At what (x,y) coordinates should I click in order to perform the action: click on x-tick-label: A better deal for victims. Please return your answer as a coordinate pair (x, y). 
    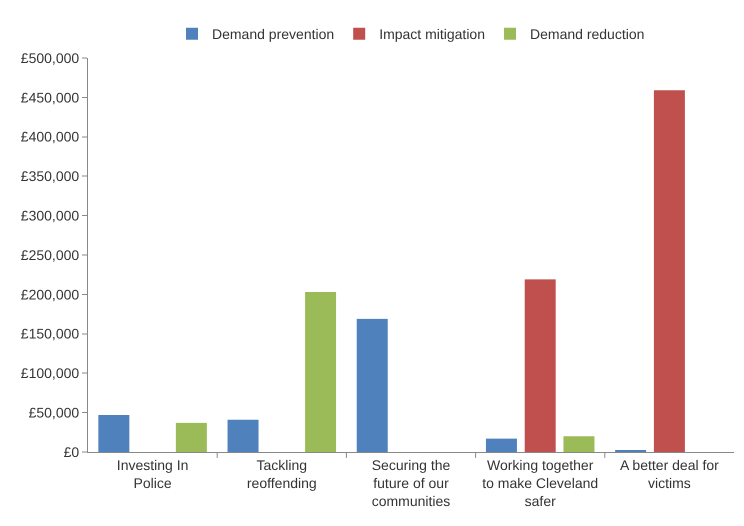
    Looking at the image, I should click on (670, 473).